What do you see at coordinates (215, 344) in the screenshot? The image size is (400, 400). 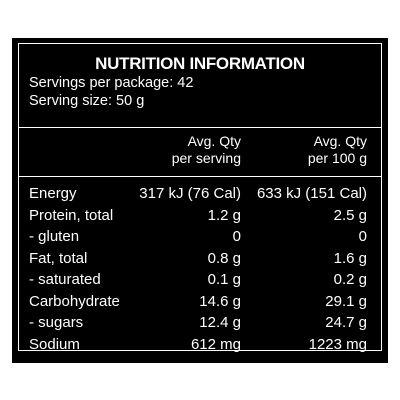 I see `value-per-serving: 612 mg` at bounding box center [215, 344].